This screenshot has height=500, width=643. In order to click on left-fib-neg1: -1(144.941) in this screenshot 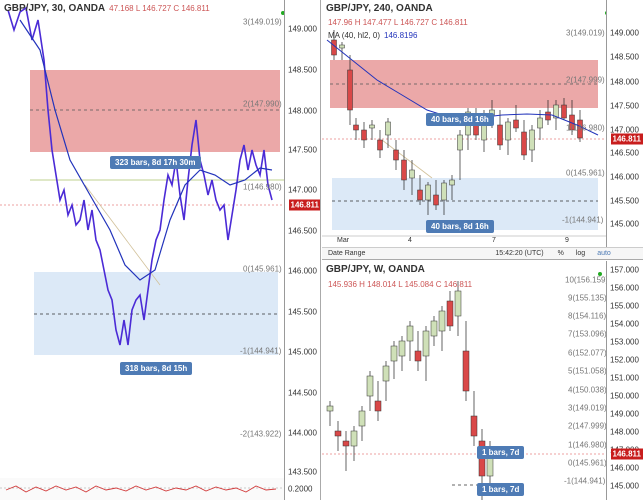, I will do `click(261, 351)`.